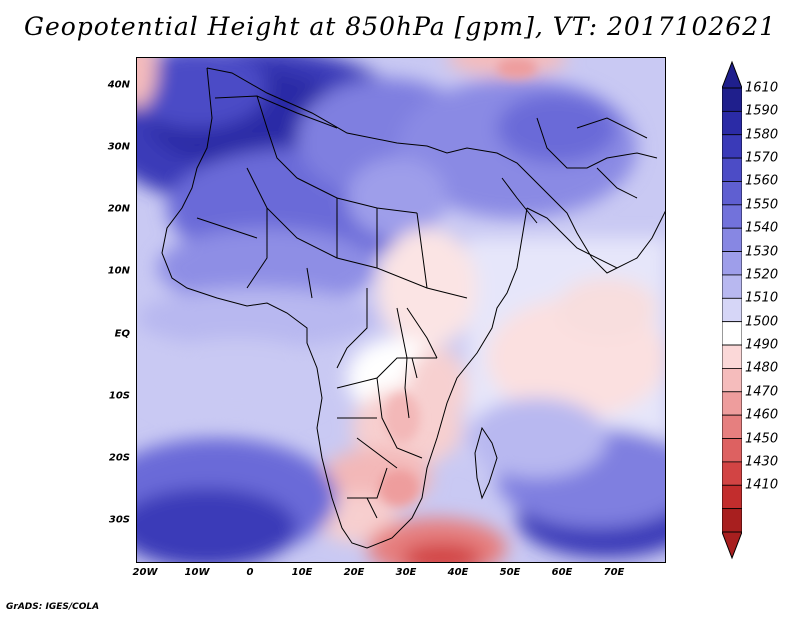 The image size is (800, 618). What do you see at coordinates (562, 572) in the screenshot?
I see `lon-tick-label: 60E` at bounding box center [562, 572].